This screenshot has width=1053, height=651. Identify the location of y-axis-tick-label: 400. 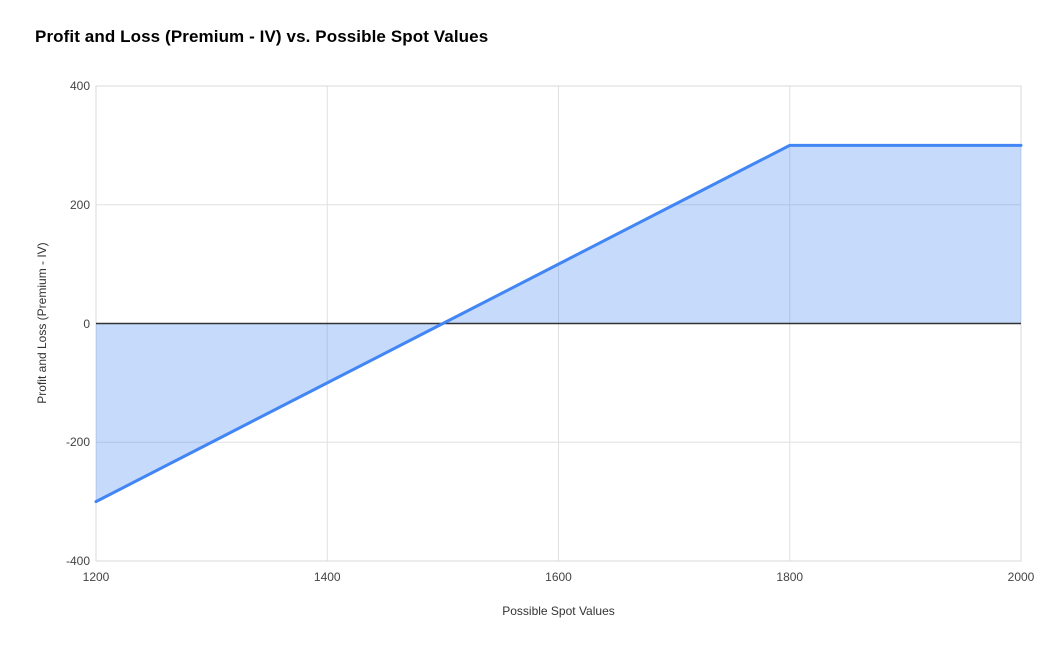
(79, 86).